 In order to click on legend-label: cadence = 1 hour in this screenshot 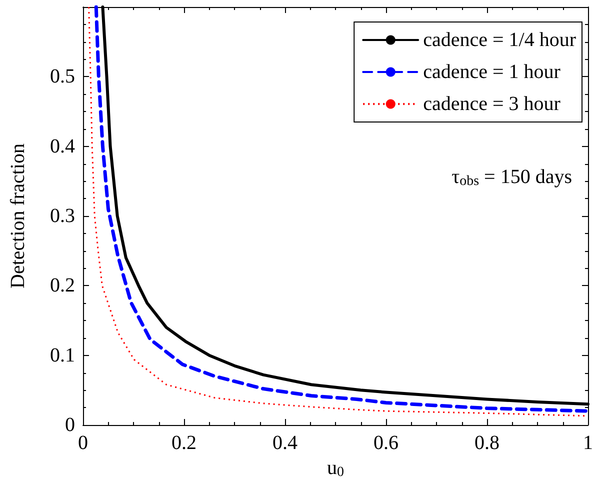, I will do `click(492, 72)`.